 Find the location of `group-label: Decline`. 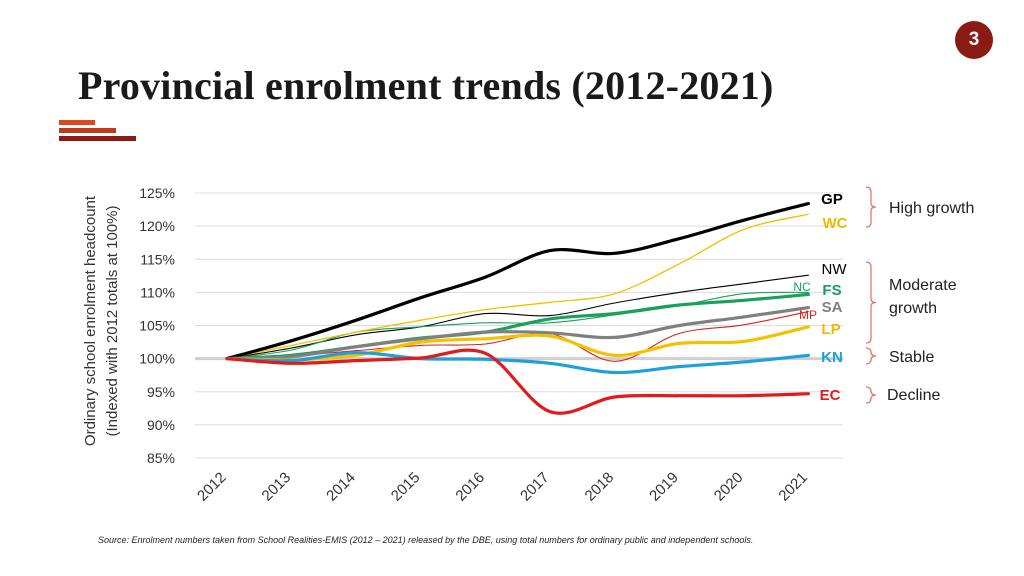

group-label: Decline is located at coordinates (913, 395).